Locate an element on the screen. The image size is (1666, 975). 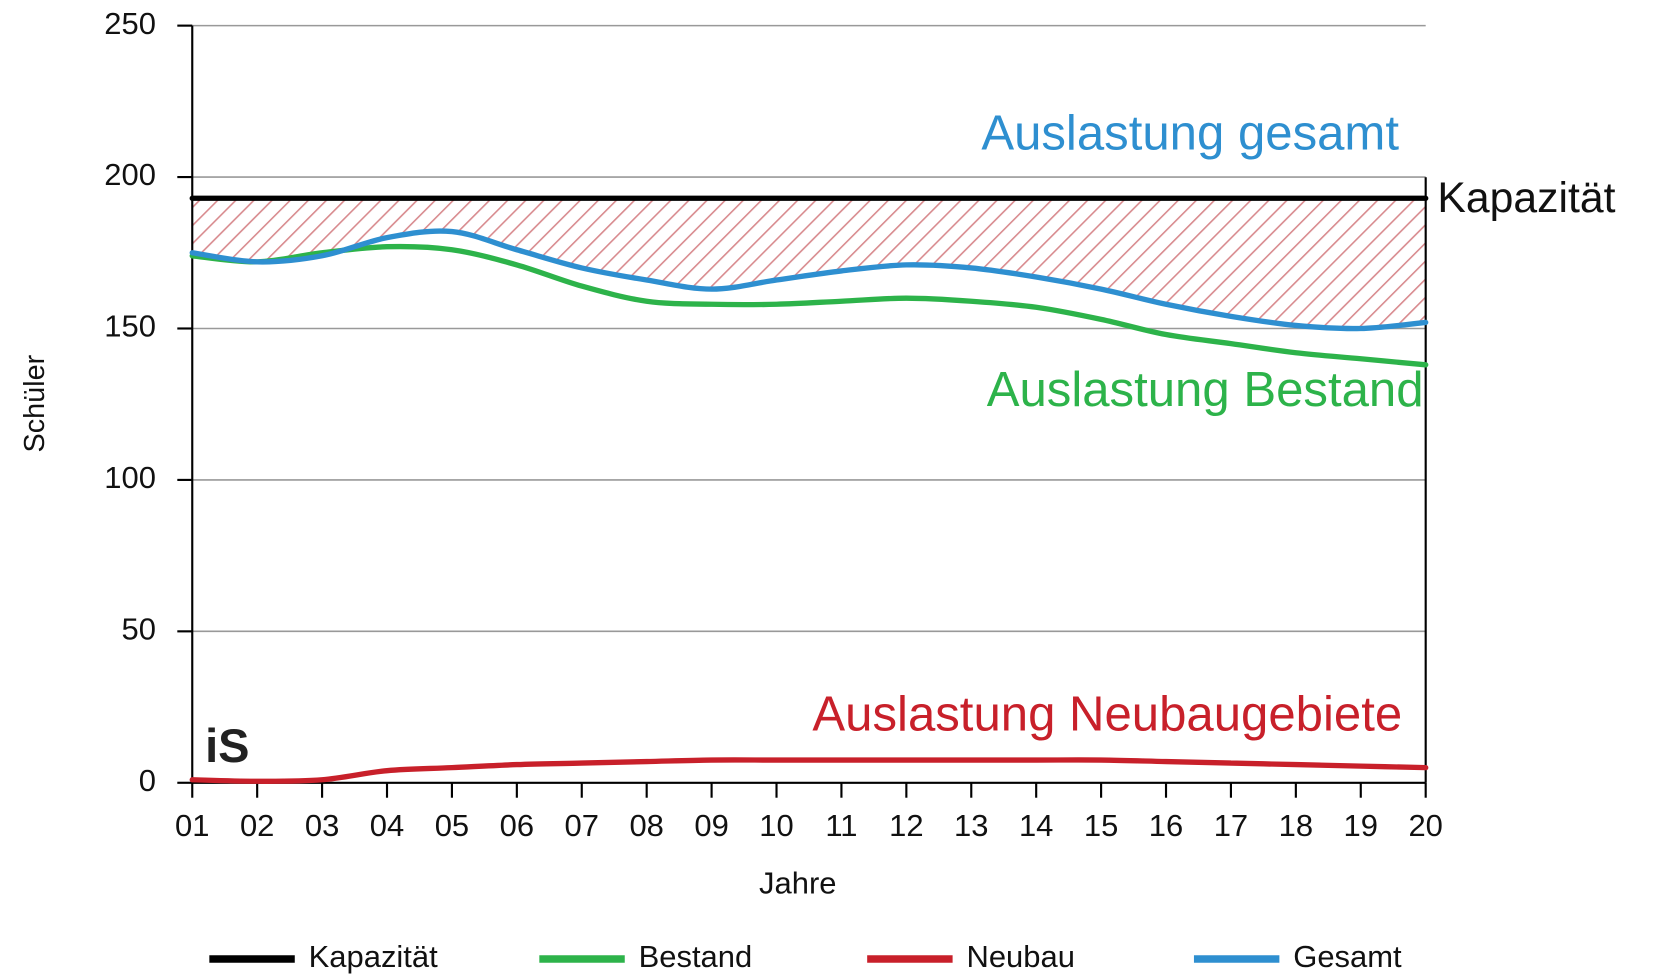
legend-label: Bestand is located at coordinates (696, 956).